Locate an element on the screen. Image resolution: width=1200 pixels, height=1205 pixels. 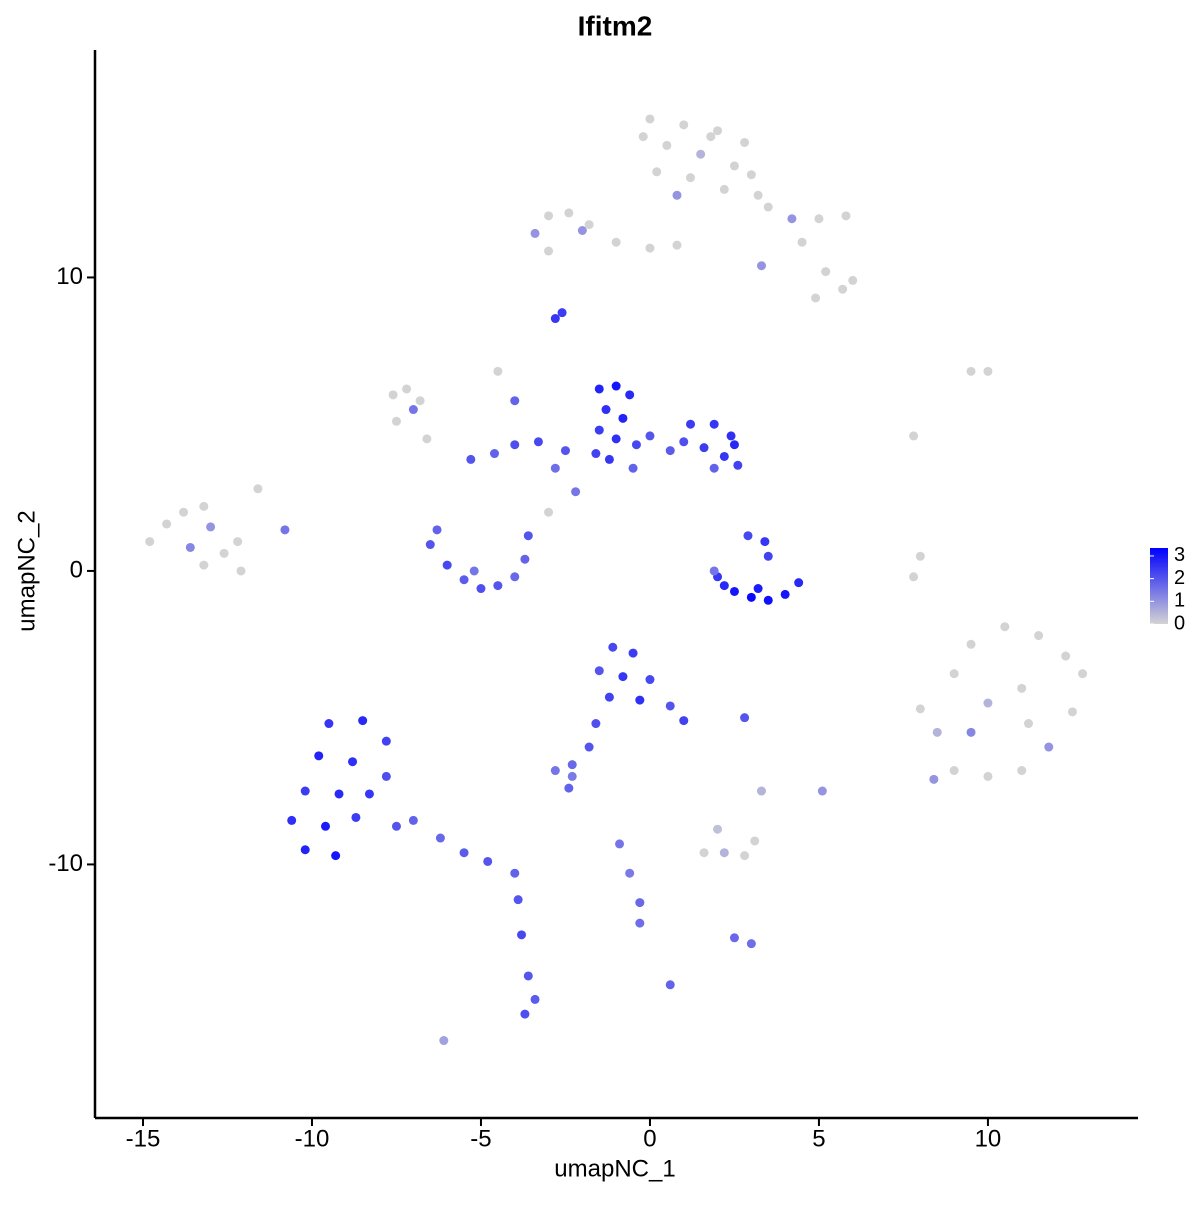
colorbar-tick-label: 2 is located at coordinates (1179, 578).